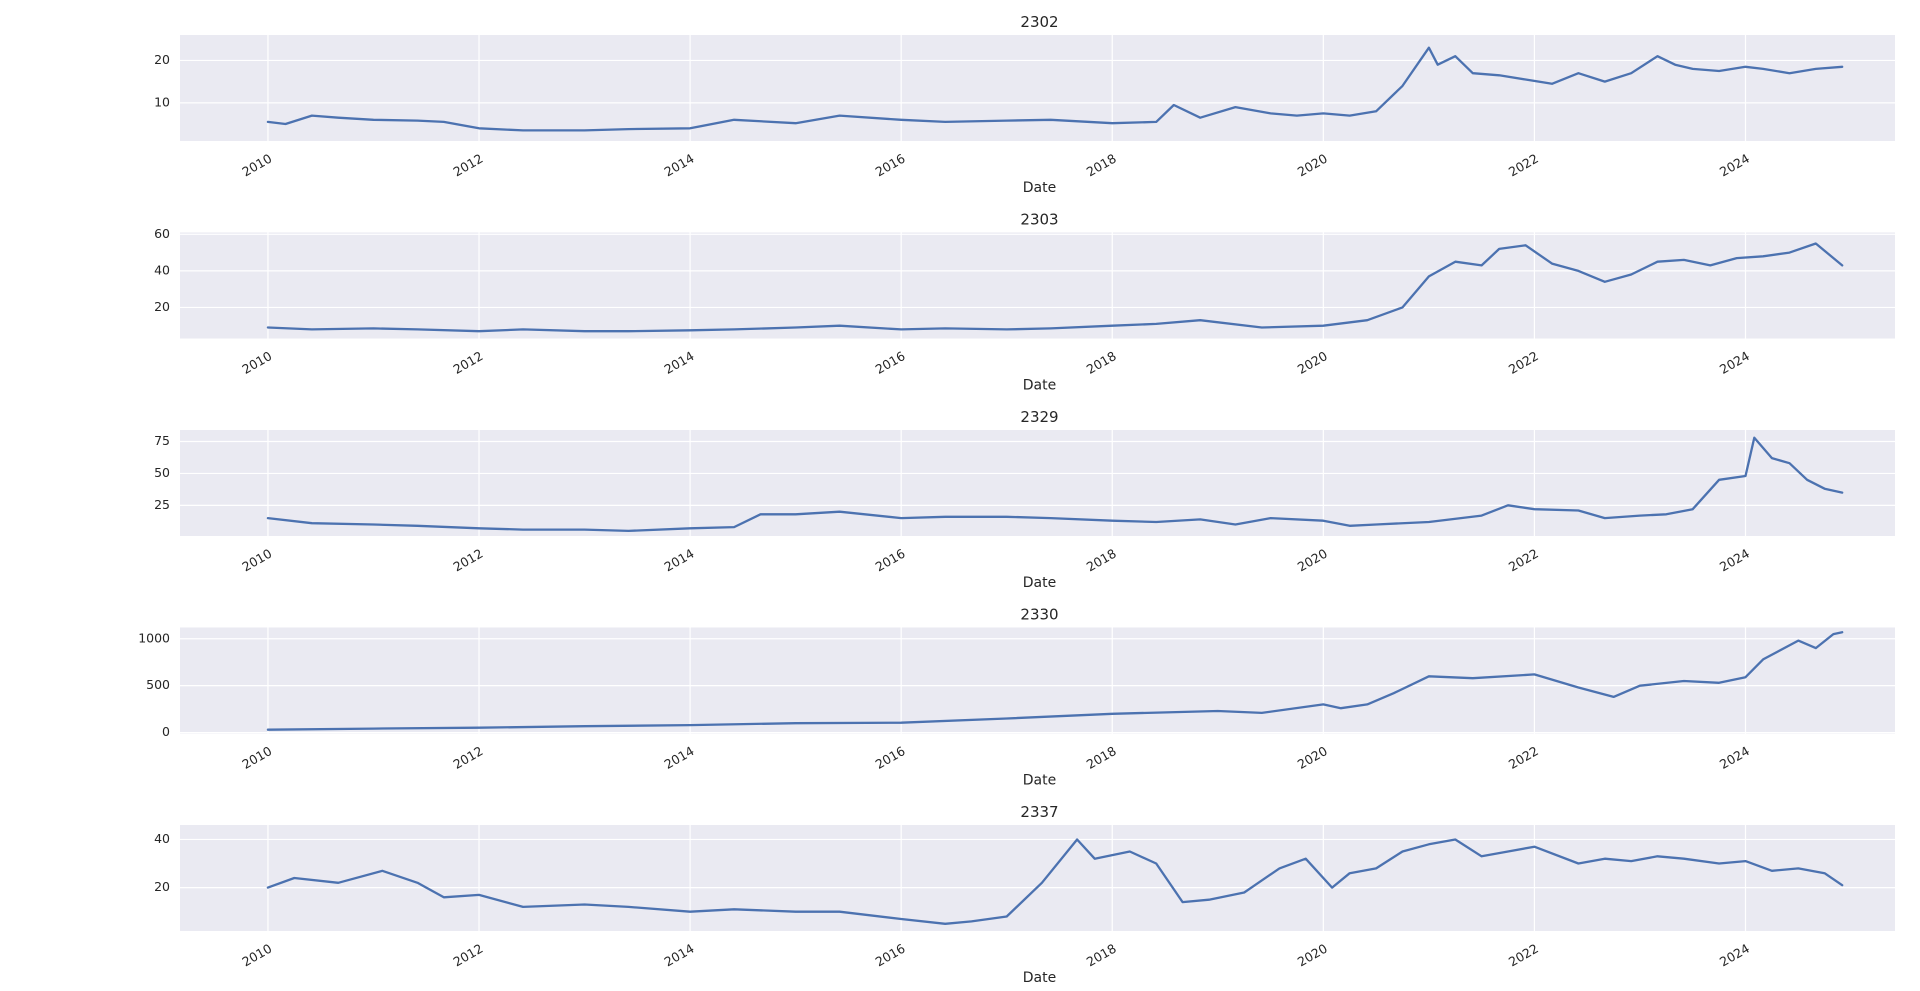 This screenshot has height=991, width=1920. What do you see at coordinates (154, 637) in the screenshot?
I see `y-tick-label: 1000` at bounding box center [154, 637].